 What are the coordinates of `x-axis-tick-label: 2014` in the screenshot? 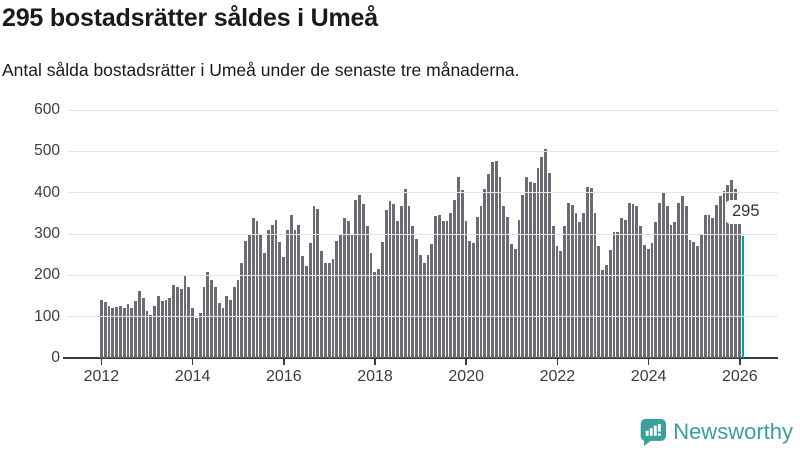 It's located at (192, 376).